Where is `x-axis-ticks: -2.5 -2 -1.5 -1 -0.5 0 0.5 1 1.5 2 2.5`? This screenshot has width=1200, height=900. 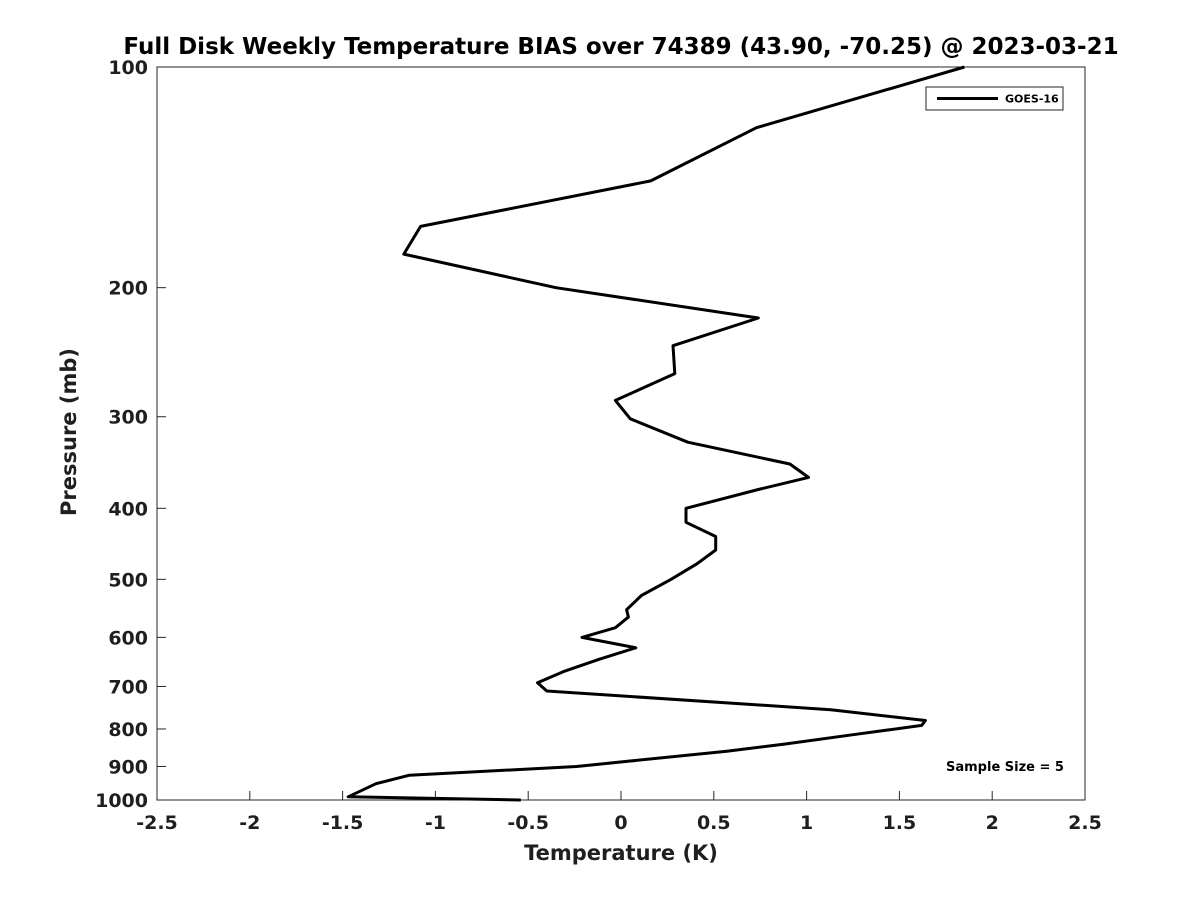 x-axis-ticks: -2.5 -2 -1.5 -1 -0.5 0 0.5 1 1.5 2 2.5 is located at coordinates (619, 812).